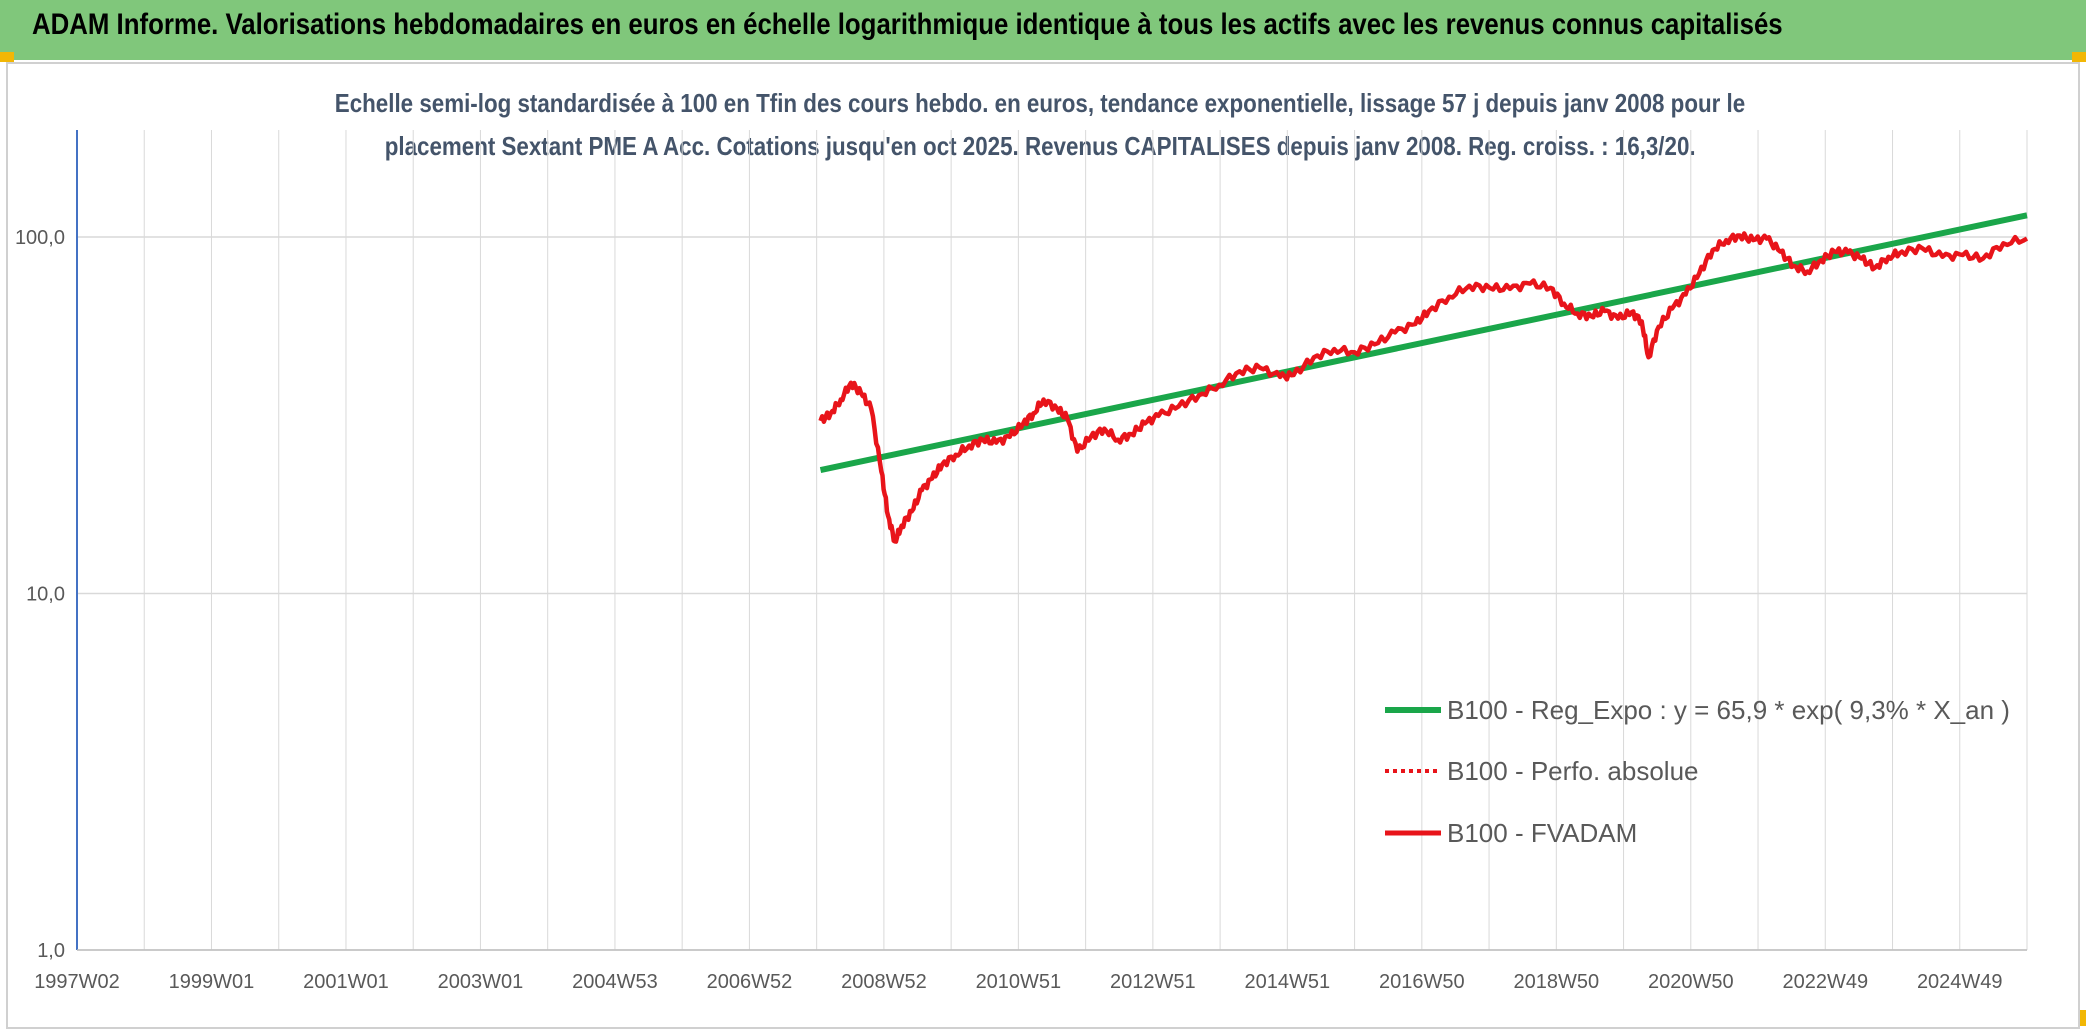 The height and width of the screenshot is (1033, 2086). Describe the element at coordinates (1422, 982) in the screenshot. I see `x-tick-label: 2016W50` at that location.